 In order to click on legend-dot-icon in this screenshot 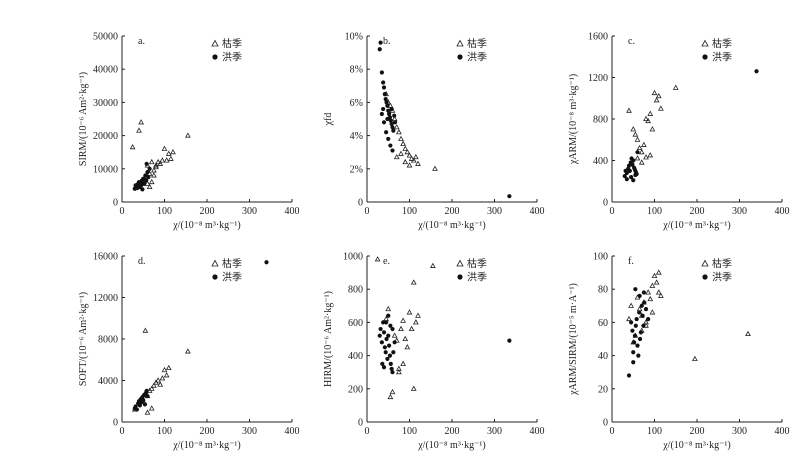, I will do `click(705, 277)`.